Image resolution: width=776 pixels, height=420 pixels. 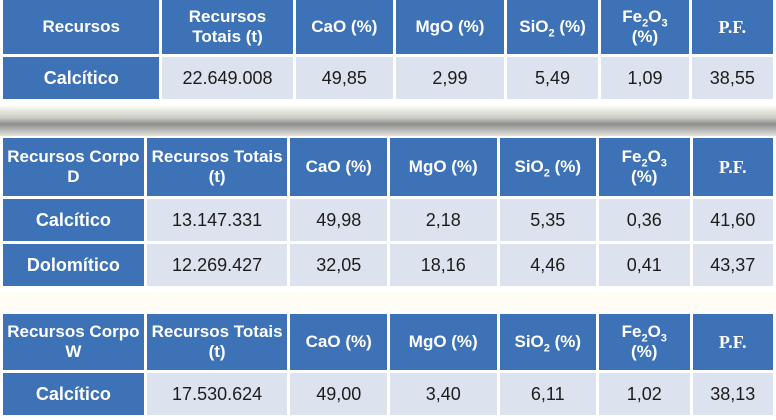 What do you see at coordinates (227, 78) in the screenshot?
I see `cell-recursos-totais: 22.649.008` at bounding box center [227, 78].